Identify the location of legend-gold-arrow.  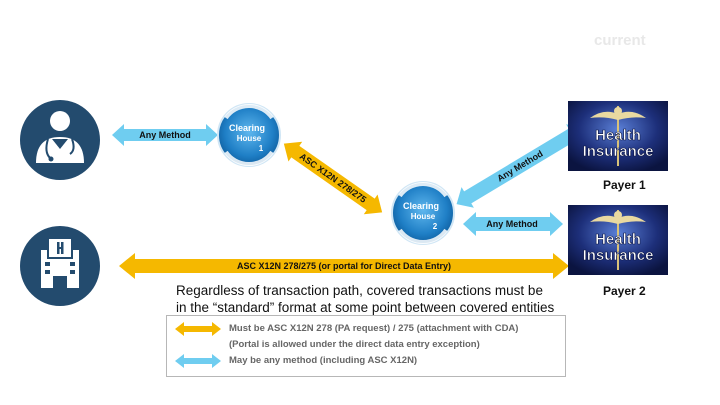
(198, 329).